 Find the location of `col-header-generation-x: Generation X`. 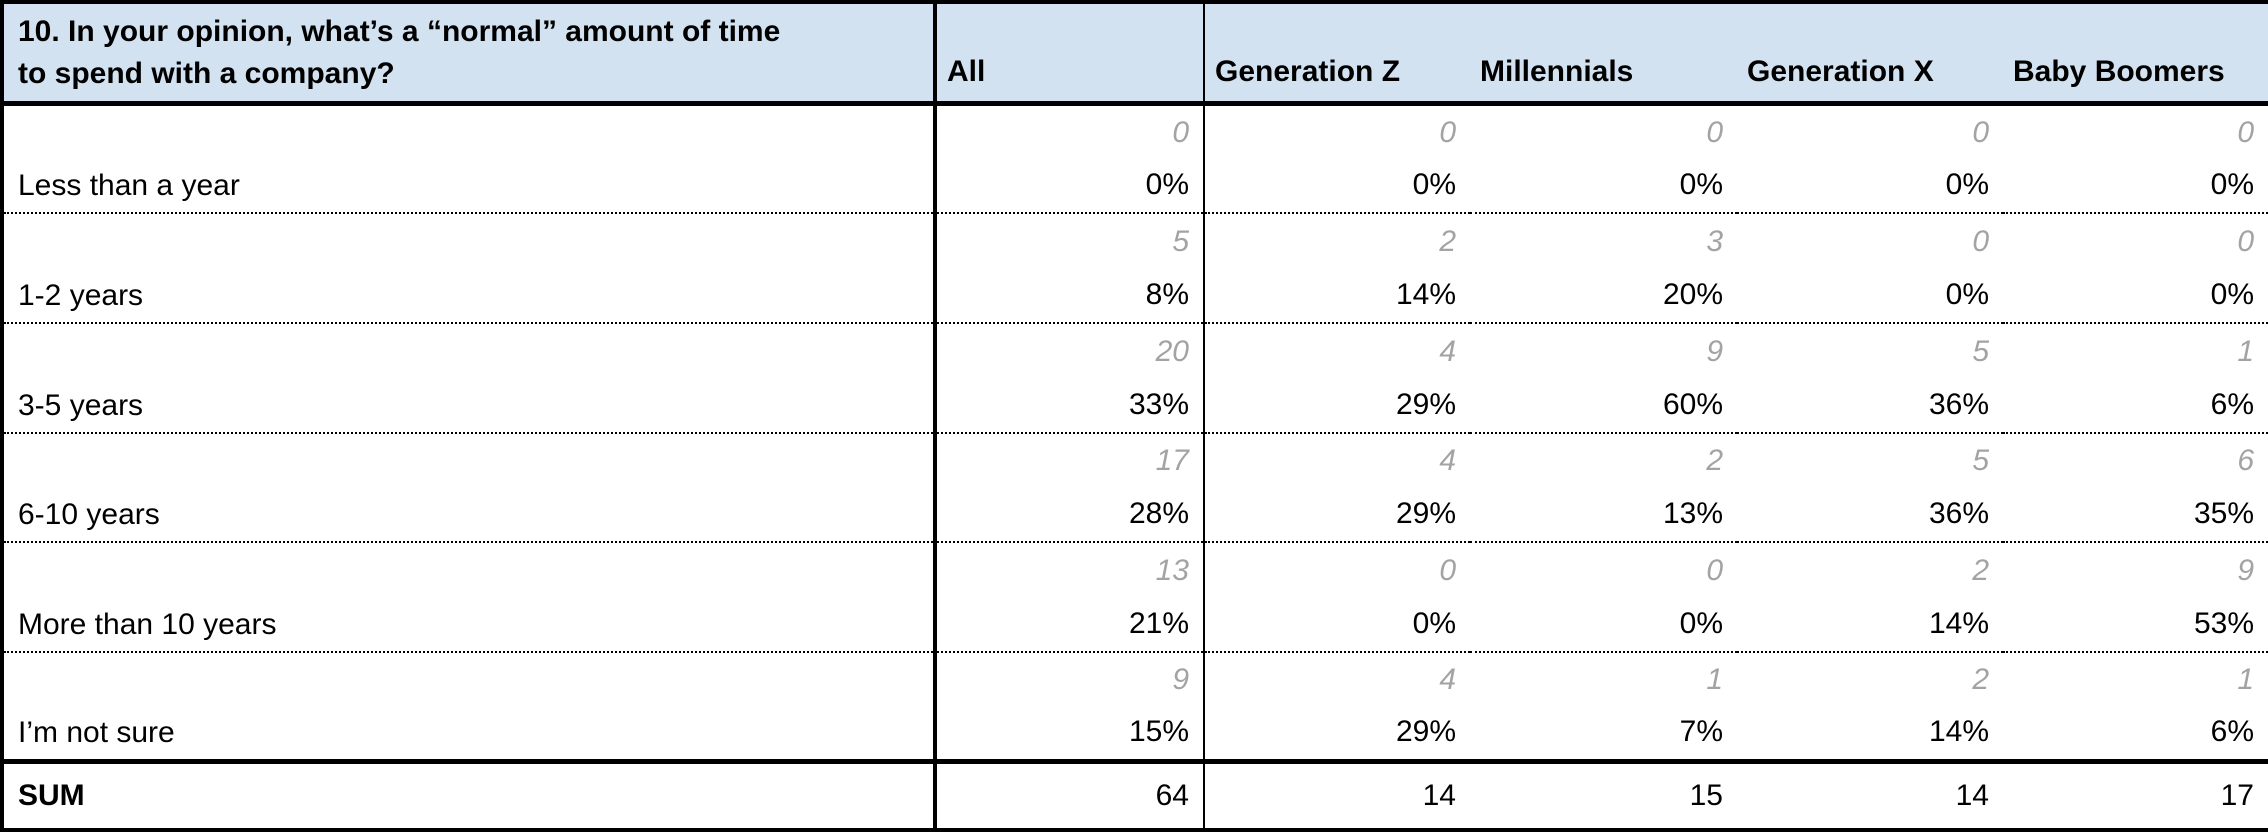

col-header-generation-x: Generation X is located at coordinates (1870, 54).